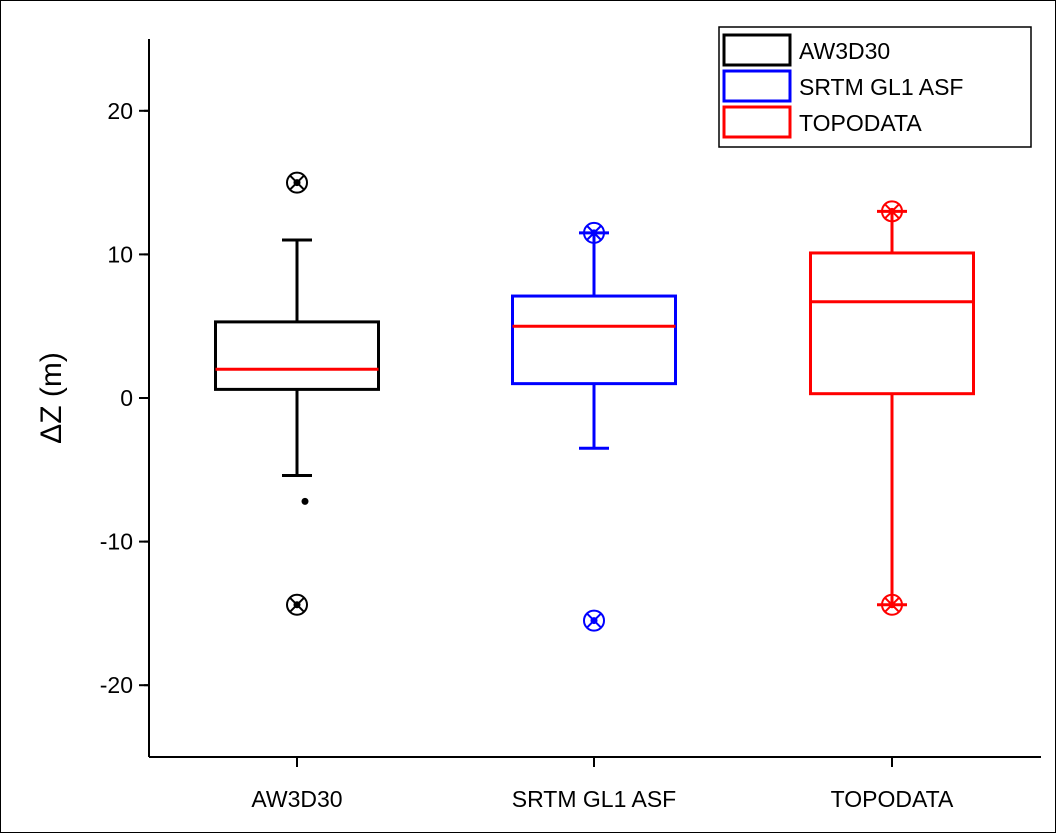 This screenshot has width=1058, height=839. Describe the element at coordinates (881, 87) in the screenshot. I see `legend-label: SRTM GL1 ASF` at that location.